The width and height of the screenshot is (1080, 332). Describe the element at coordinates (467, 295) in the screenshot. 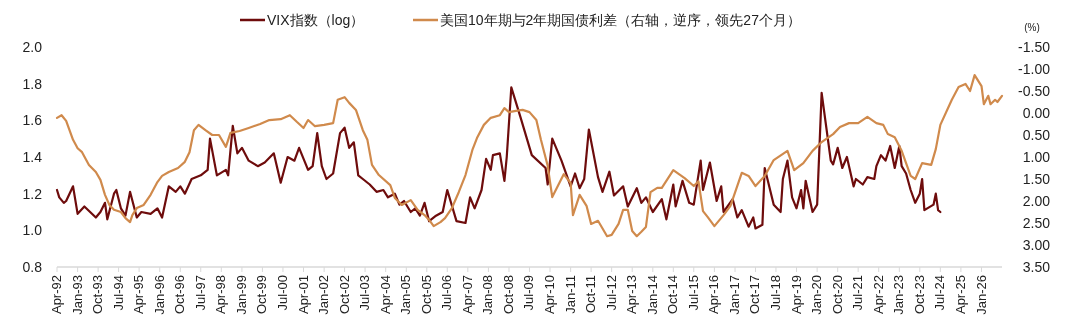

I see `x-tick-label: Apr-07` at that location.